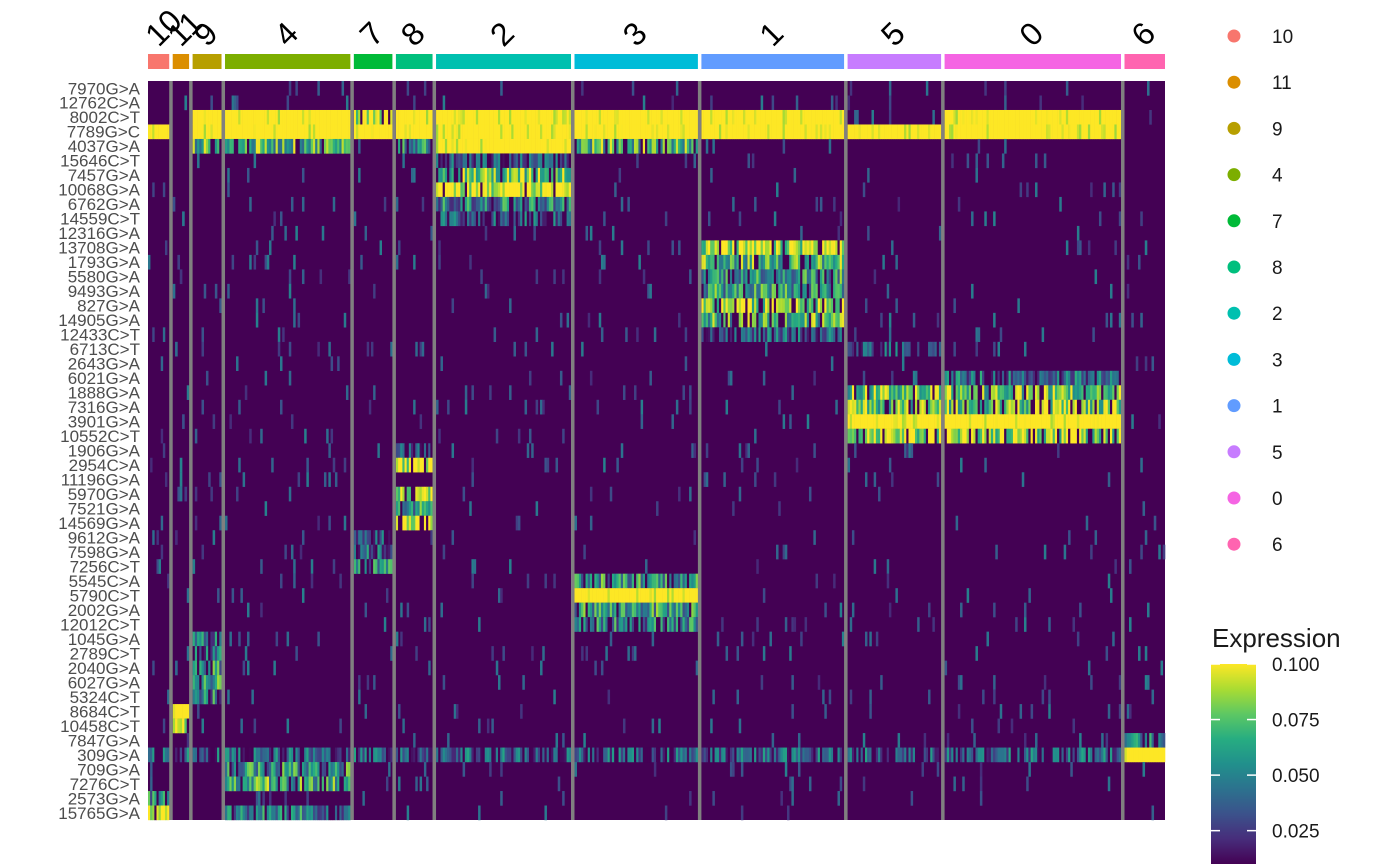  What do you see at coordinates (104, 798) in the screenshot?
I see `feature-label: 2573G>A` at bounding box center [104, 798].